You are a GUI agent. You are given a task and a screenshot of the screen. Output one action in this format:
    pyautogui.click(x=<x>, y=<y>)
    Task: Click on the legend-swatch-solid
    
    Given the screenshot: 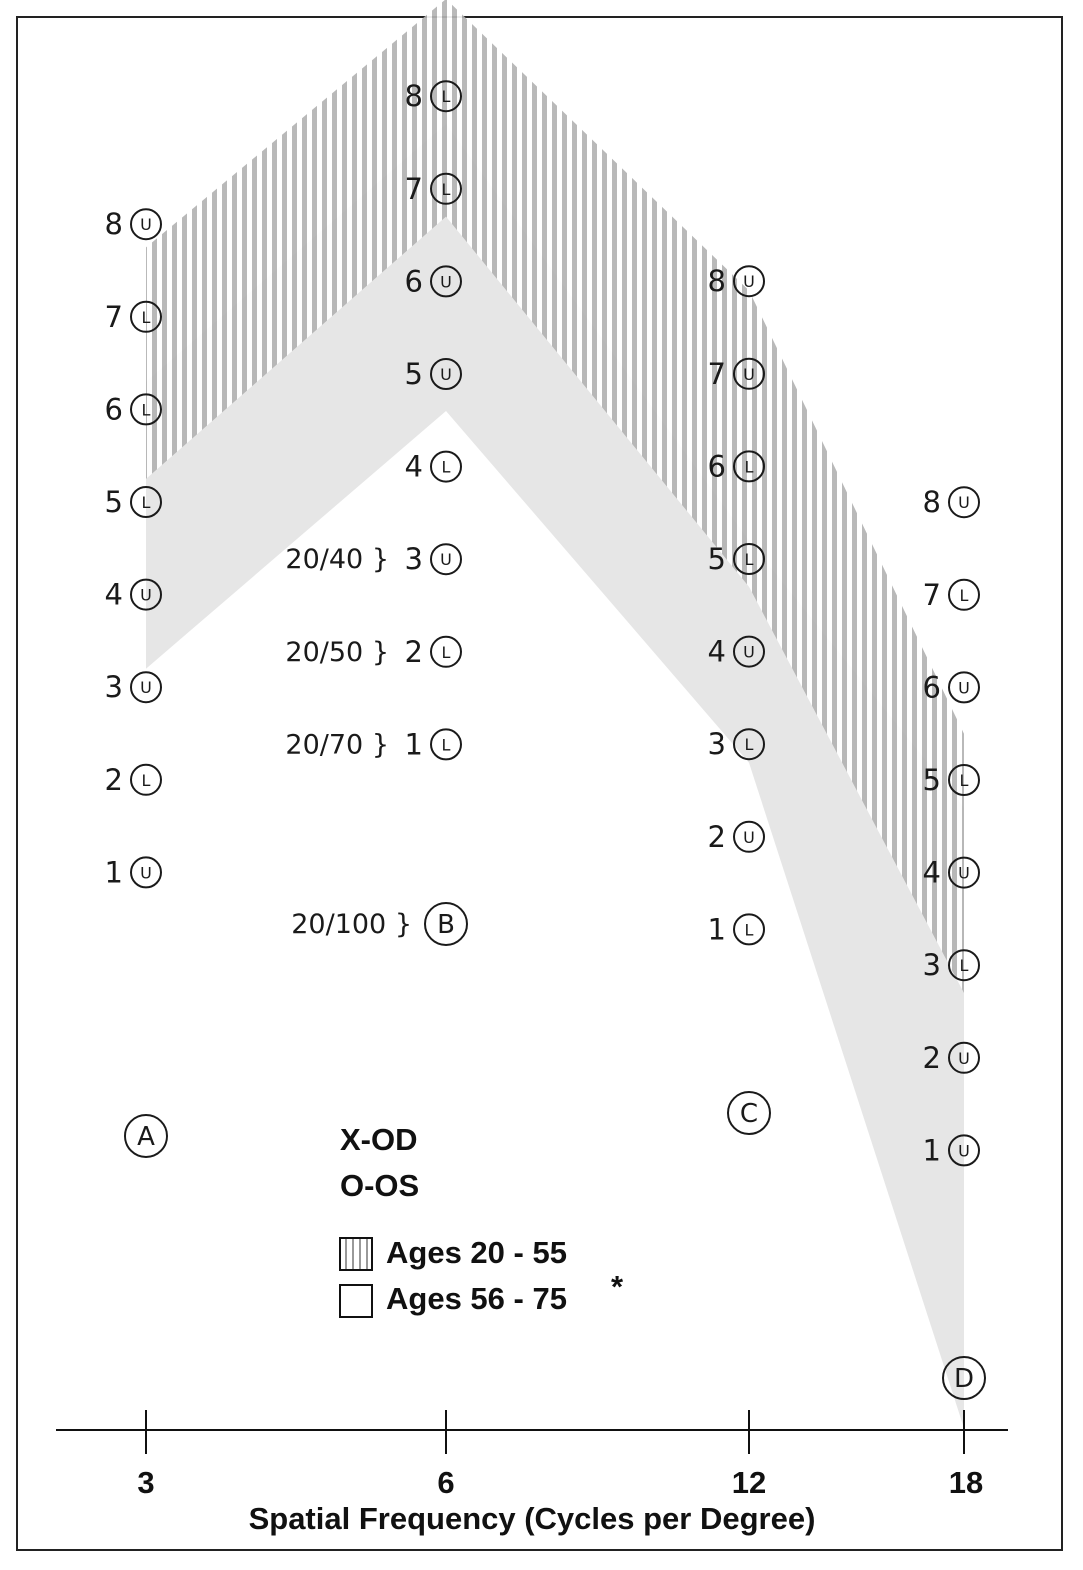 What is the action you would take?
    pyautogui.click(x=356, y=1301)
    